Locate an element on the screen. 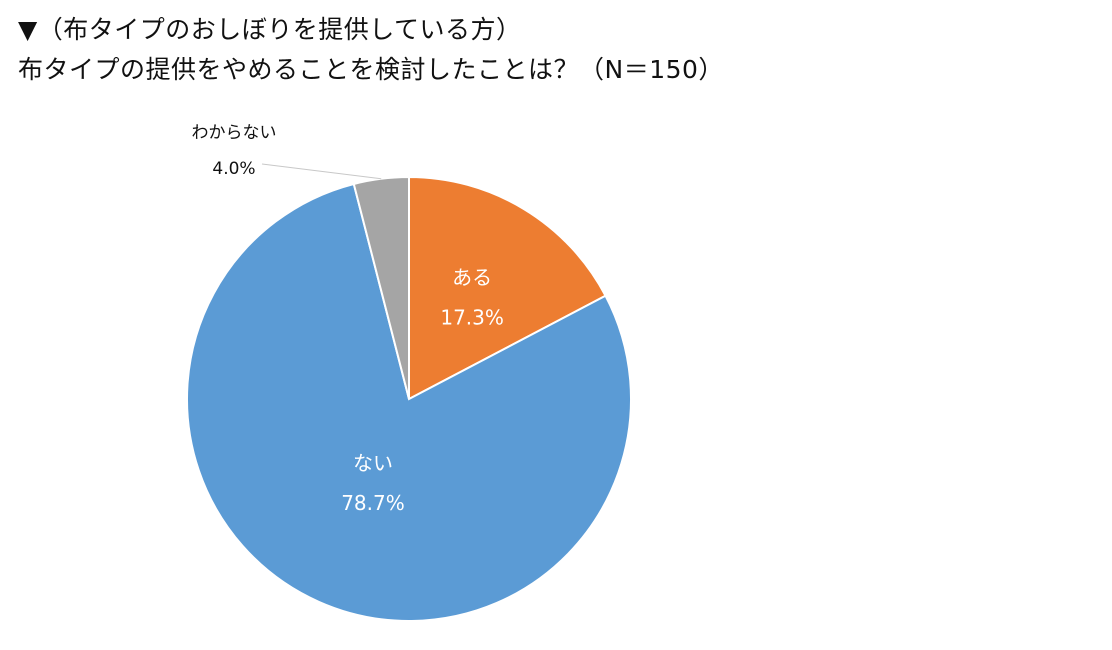 The image size is (1112, 650). chart-title-line-2: 布タイプの提供をやめることを検討したことは？（N＝150） is located at coordinates (371, 69).